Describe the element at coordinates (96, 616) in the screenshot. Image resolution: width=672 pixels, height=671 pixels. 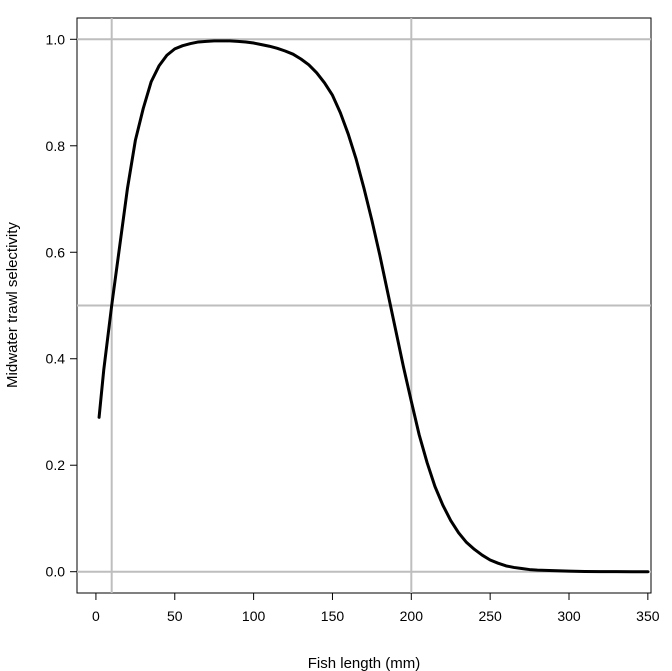
I see `x-tick-label: 0` at that location.